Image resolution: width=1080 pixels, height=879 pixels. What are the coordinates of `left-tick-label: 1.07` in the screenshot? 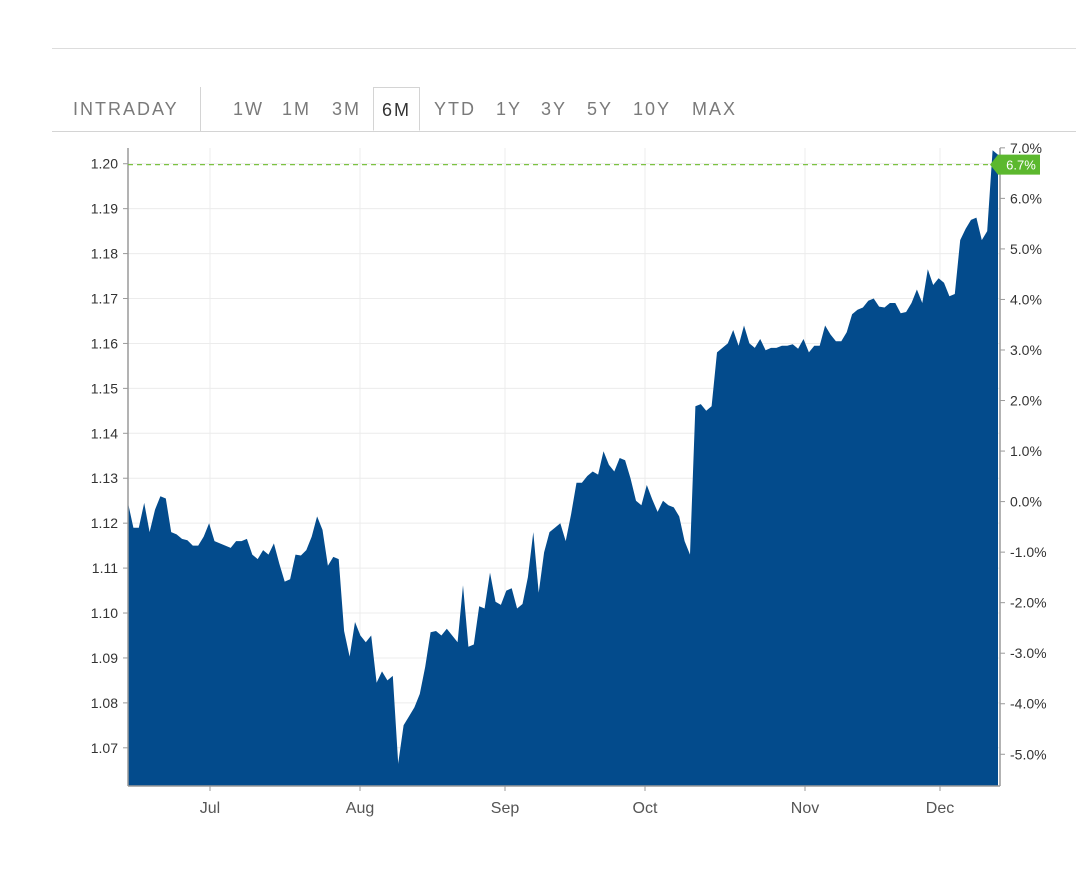 It's located at (104, 748).